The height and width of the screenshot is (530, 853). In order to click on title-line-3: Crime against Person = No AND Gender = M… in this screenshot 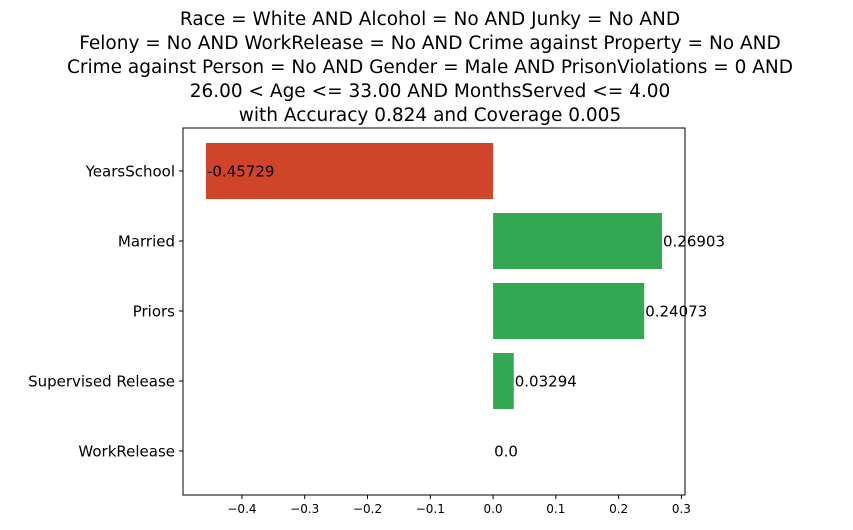, I will do `click(430, 67)`.